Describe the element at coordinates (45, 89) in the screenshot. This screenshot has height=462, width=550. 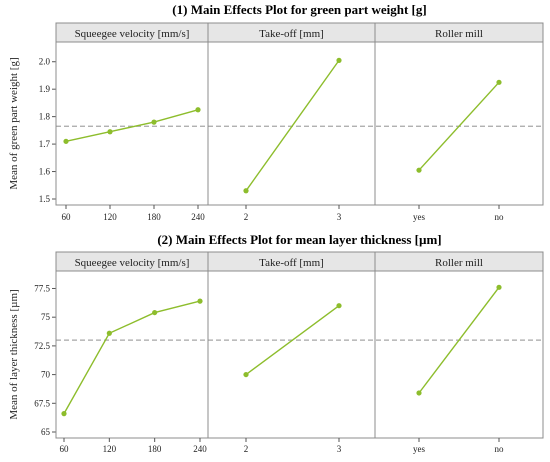
I see `y-tick-label: 1.9` at that location.